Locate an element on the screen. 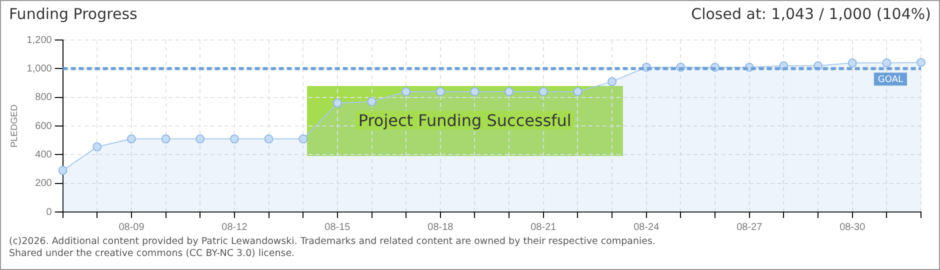  text: (c)2026. Additional content provided by Patric Lewandowski. Trademarks and related content are owned by their respective companies. is located at coordinates (332, 242).